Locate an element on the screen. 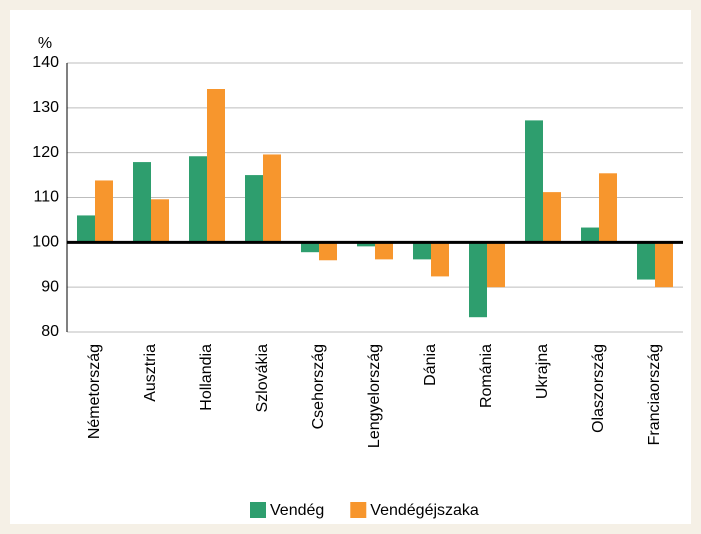 Image resolution: width=701 pixels, height=534 pixels. y-tick-label: 80 is located at coordinates (50, 331).